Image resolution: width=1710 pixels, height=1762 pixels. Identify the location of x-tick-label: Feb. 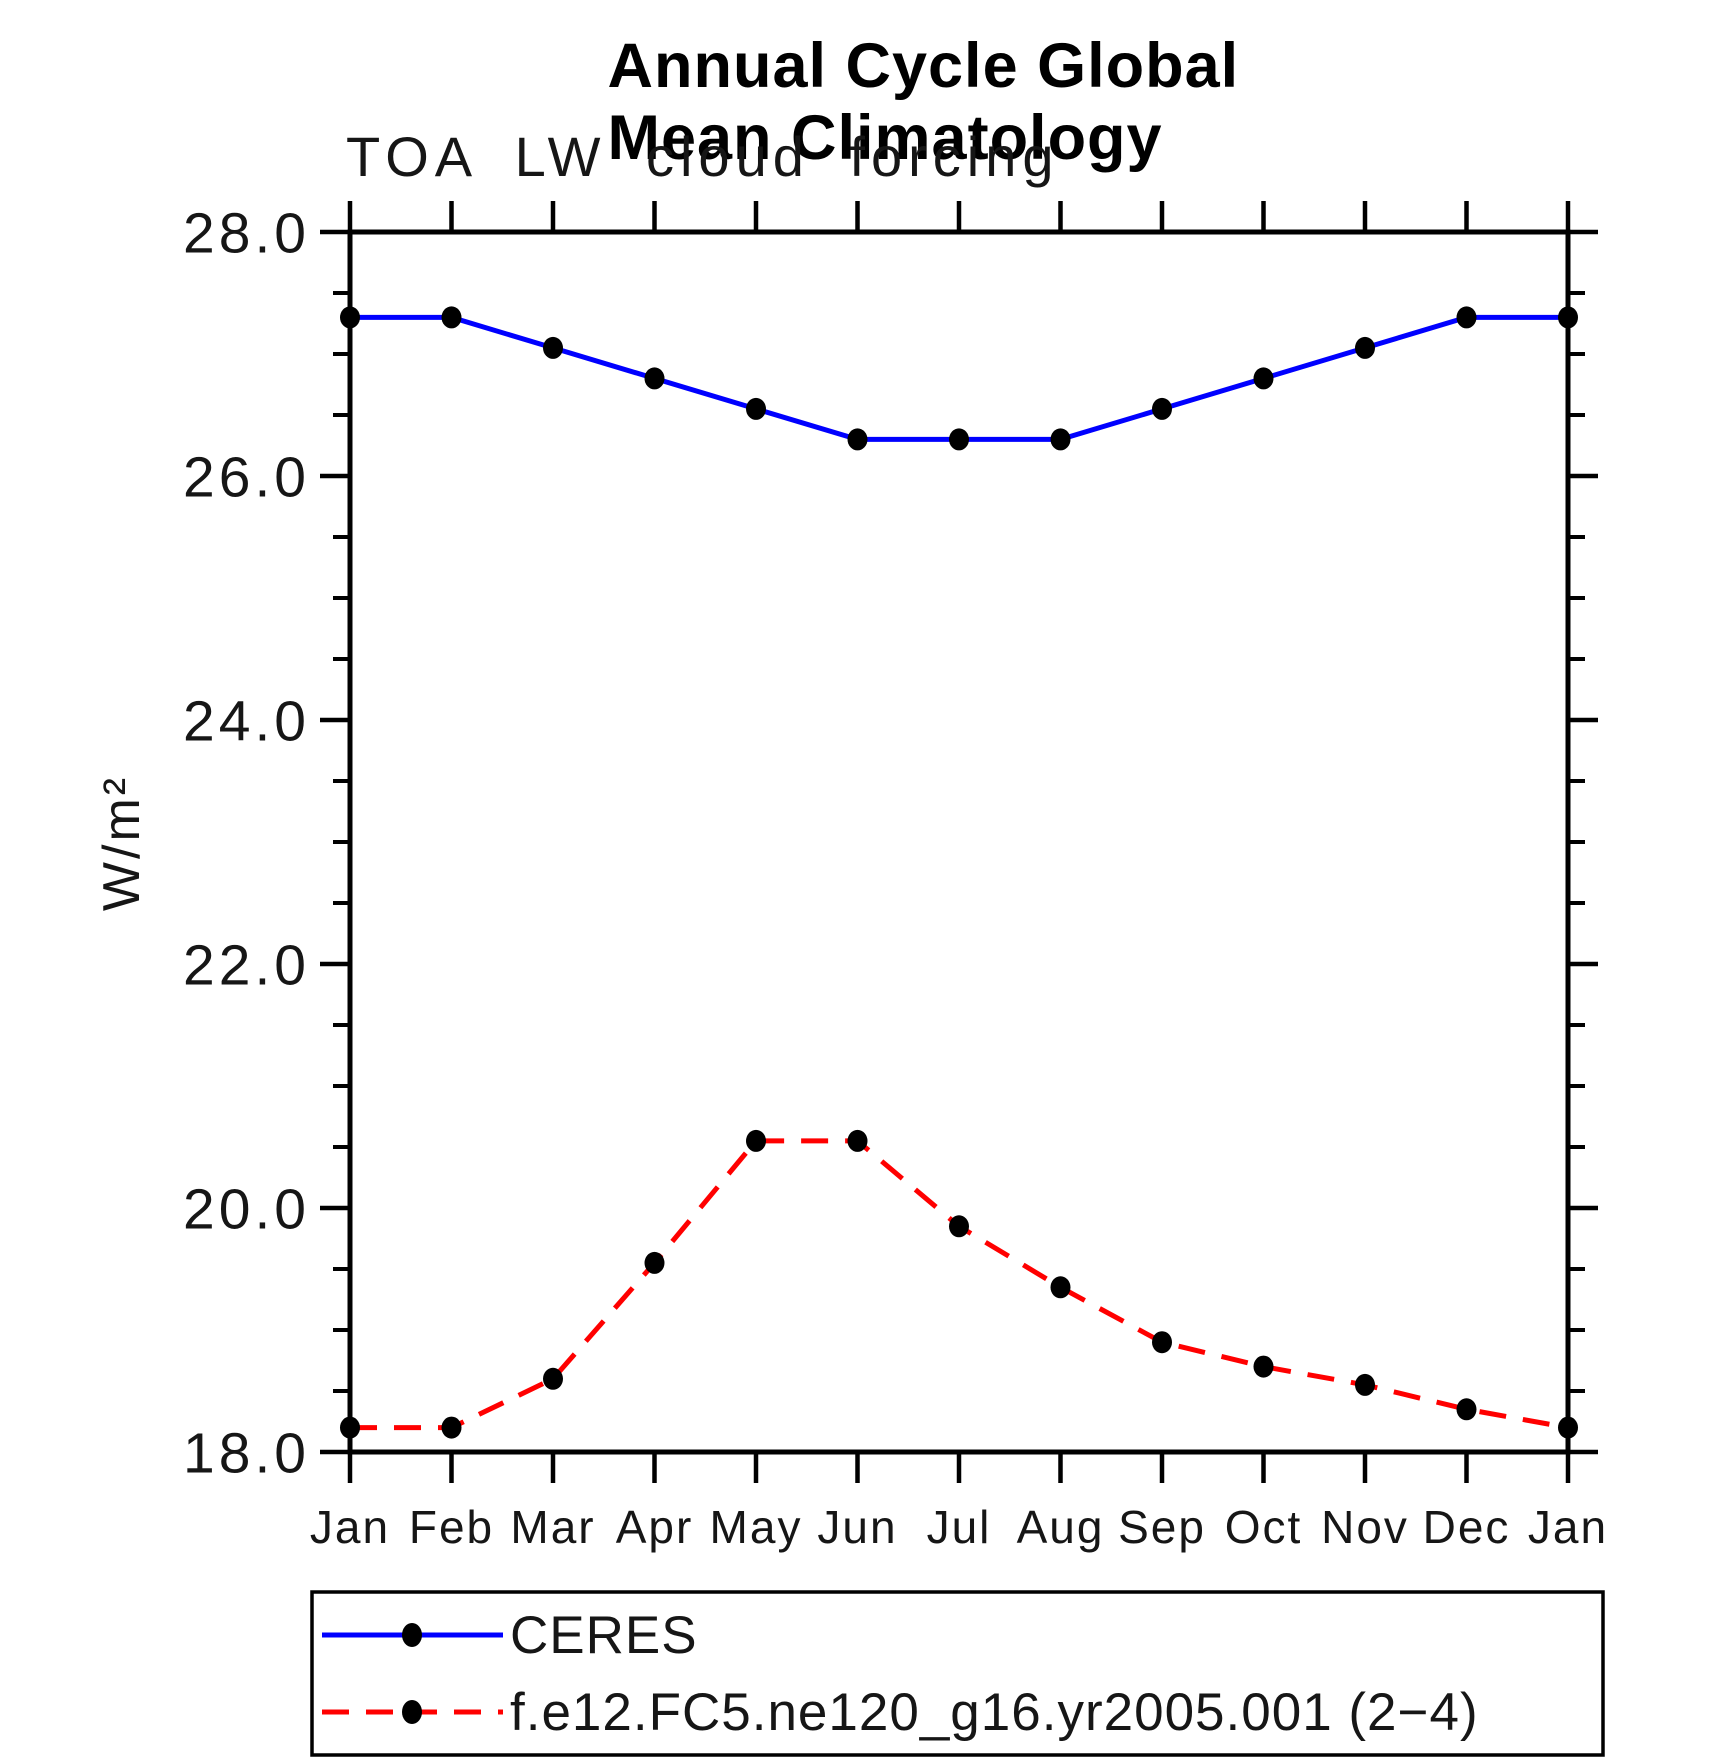
(451, 1527).